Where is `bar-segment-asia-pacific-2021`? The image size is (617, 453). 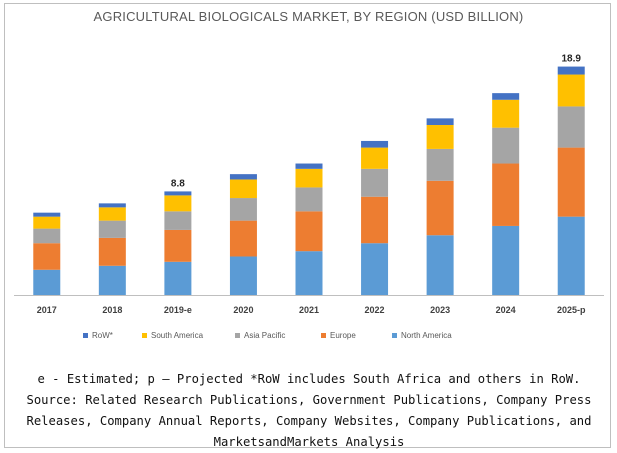 bar-segment-asia-pacific-2021 is located at coordinates (309, 199).